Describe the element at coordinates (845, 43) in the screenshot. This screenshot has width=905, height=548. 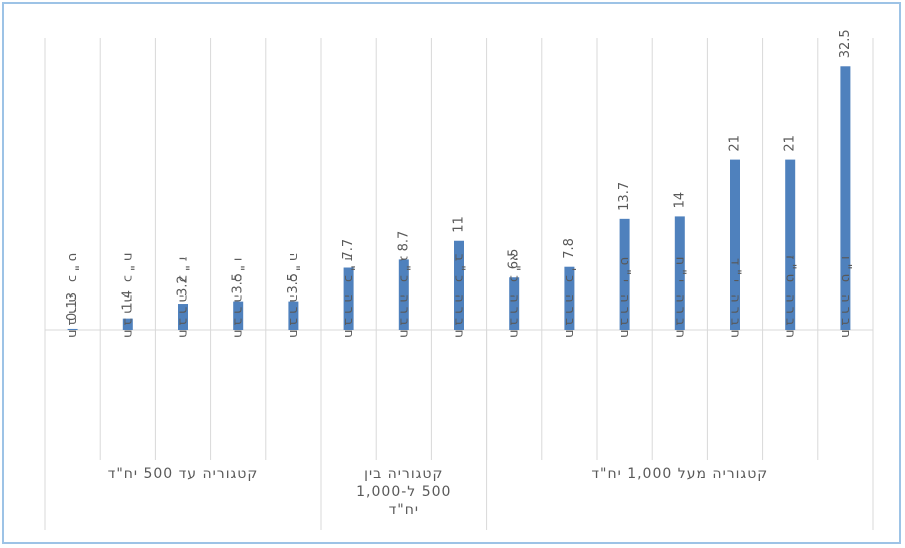
I see `data-label: 32.5` at that location.